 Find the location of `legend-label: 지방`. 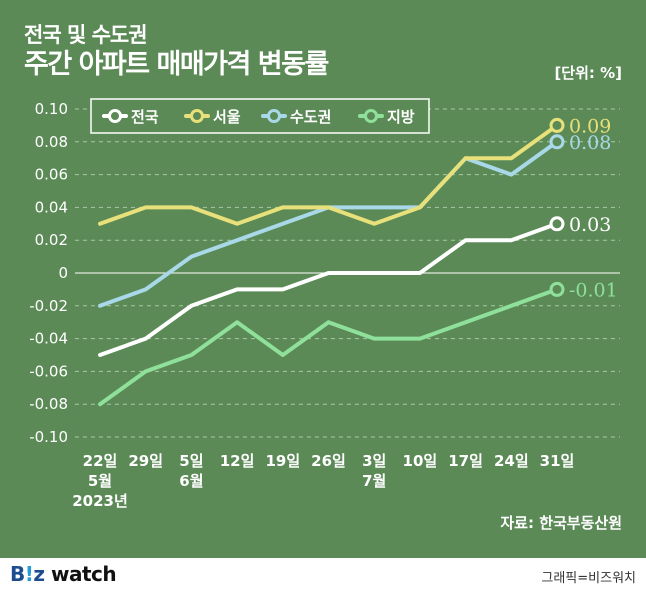

legend-label: 지방 is located at coordinates (401, 117).